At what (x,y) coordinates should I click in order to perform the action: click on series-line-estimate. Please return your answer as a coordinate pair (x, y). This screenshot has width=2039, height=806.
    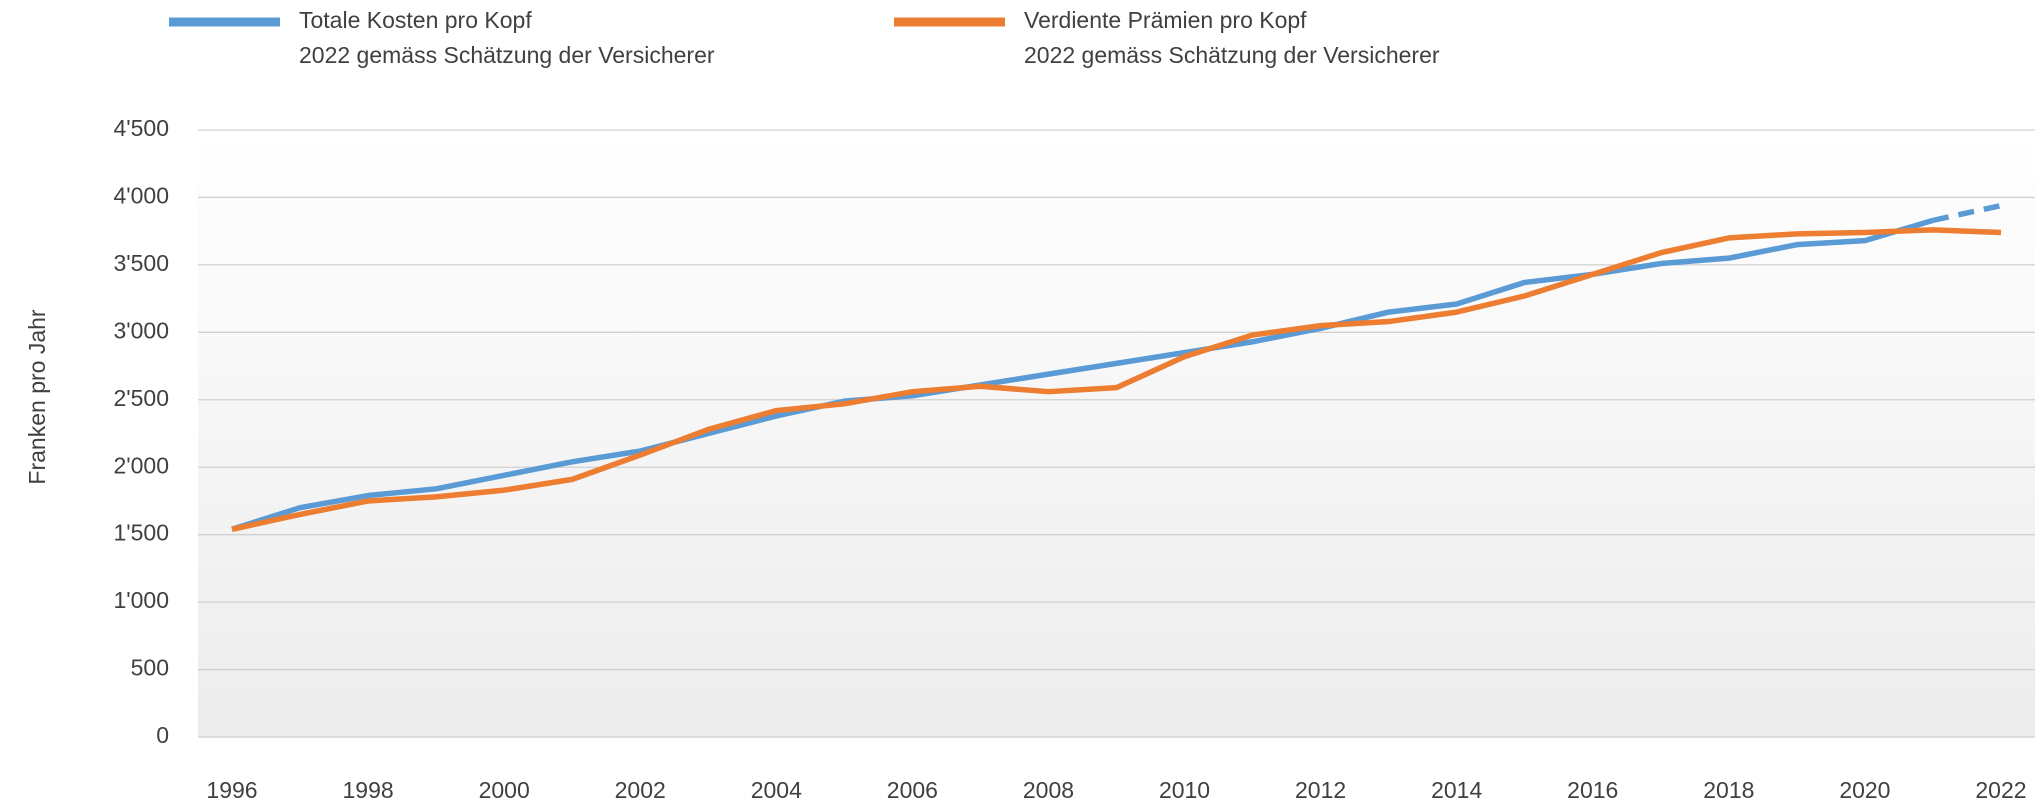
    Looking at the image, I should click on (1967, 213).